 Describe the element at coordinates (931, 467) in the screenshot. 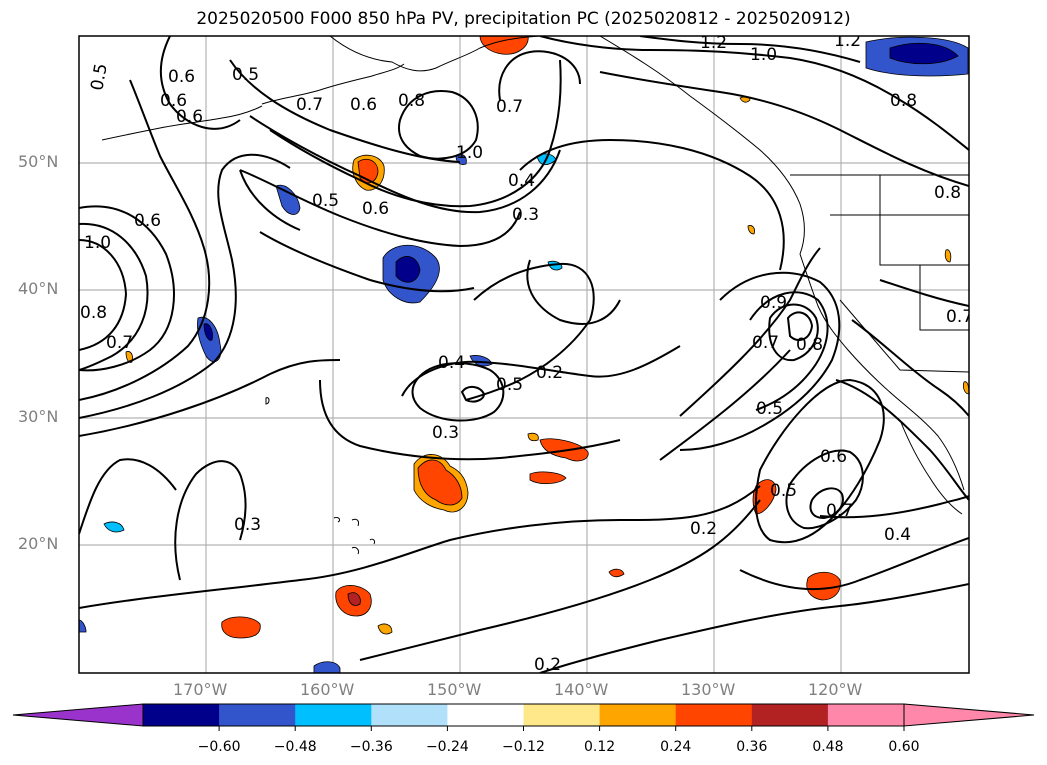

I see `baja-california` at that location.